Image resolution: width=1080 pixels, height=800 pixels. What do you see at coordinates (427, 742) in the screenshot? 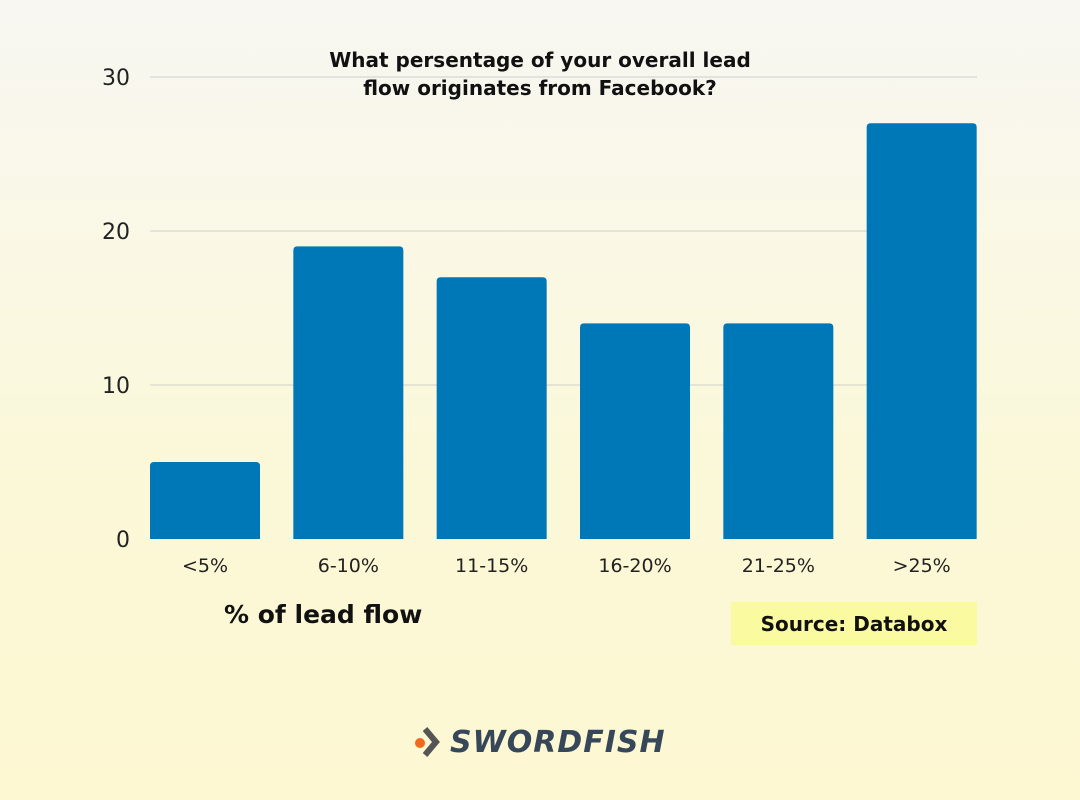
I see `logo-arrow-icon` at bounding box center [427, 742].